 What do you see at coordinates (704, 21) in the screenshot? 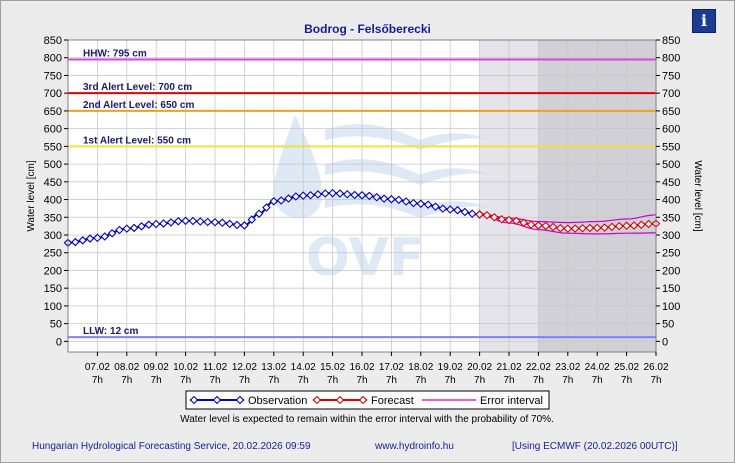
I see `info-icon: i` at bounding box center [704, 21].